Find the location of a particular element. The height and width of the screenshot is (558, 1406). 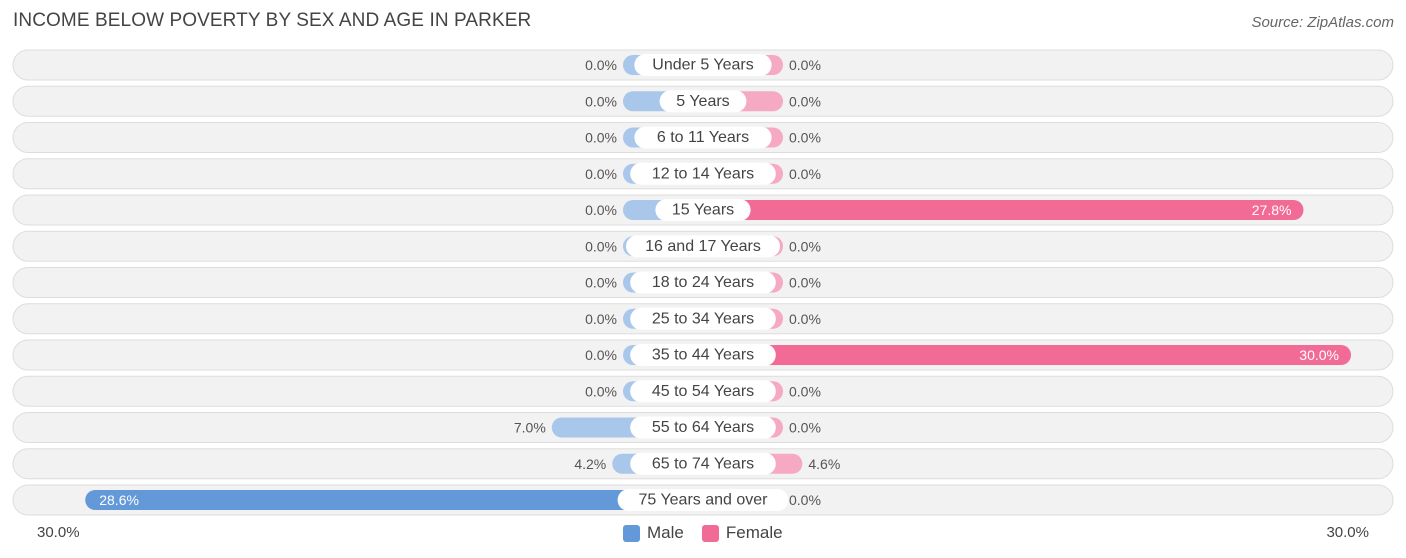

female-swatch is located at coordinates (710, 533).